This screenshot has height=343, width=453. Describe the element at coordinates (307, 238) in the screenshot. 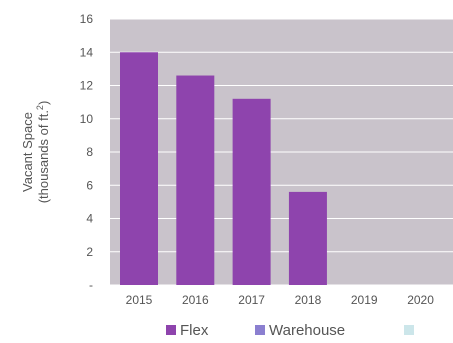

I see `bar-flex-2018` at that location.